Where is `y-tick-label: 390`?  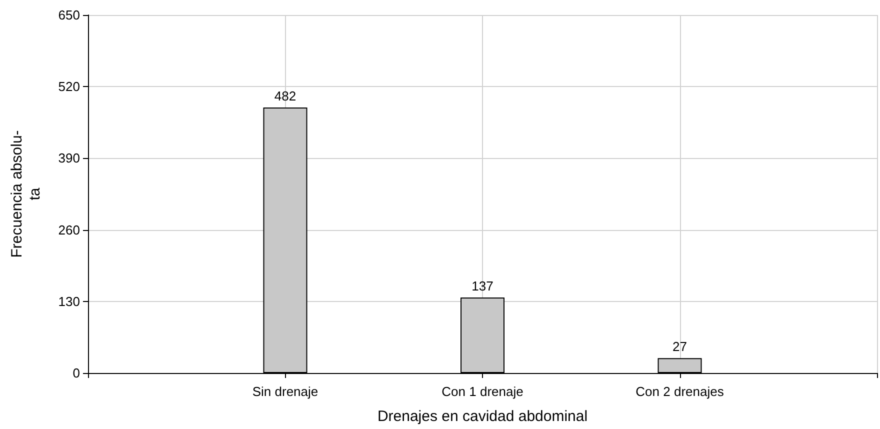
y-tick-label: 390 is located at coordinates (69, 158).